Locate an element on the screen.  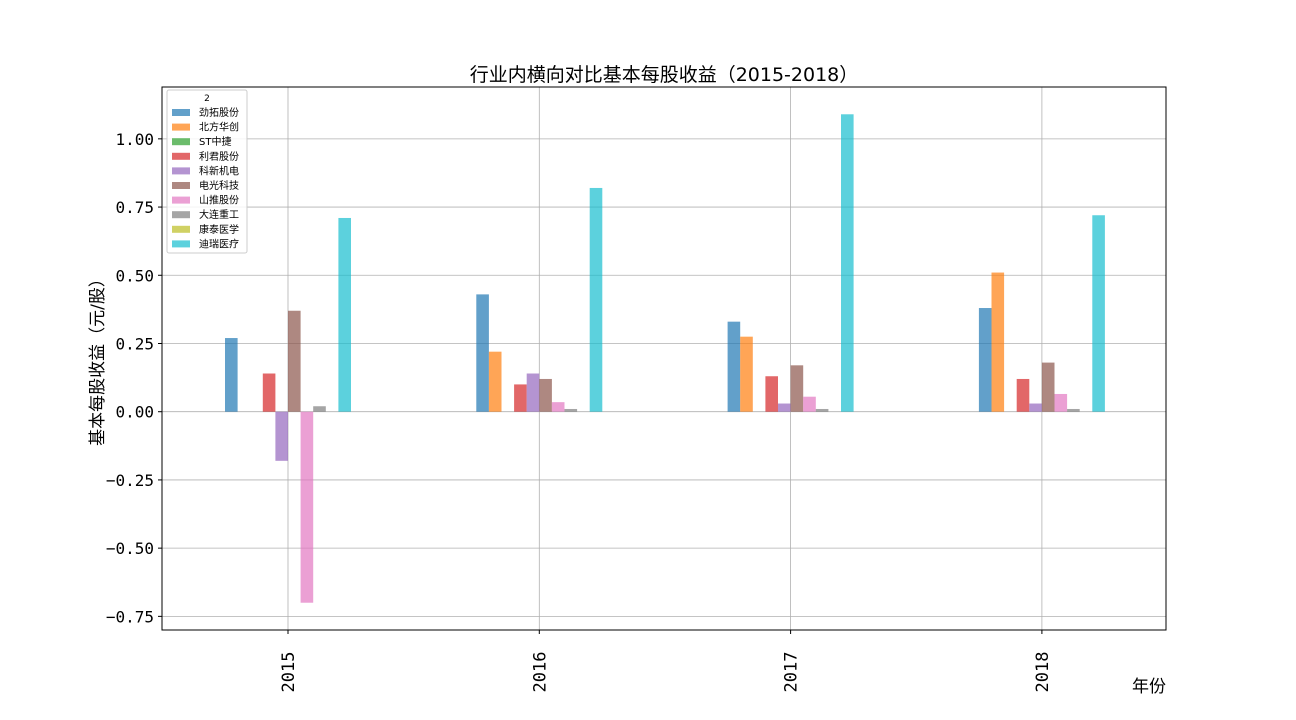
y-tick-label: 0.50 is located at coordinates (134, 275).